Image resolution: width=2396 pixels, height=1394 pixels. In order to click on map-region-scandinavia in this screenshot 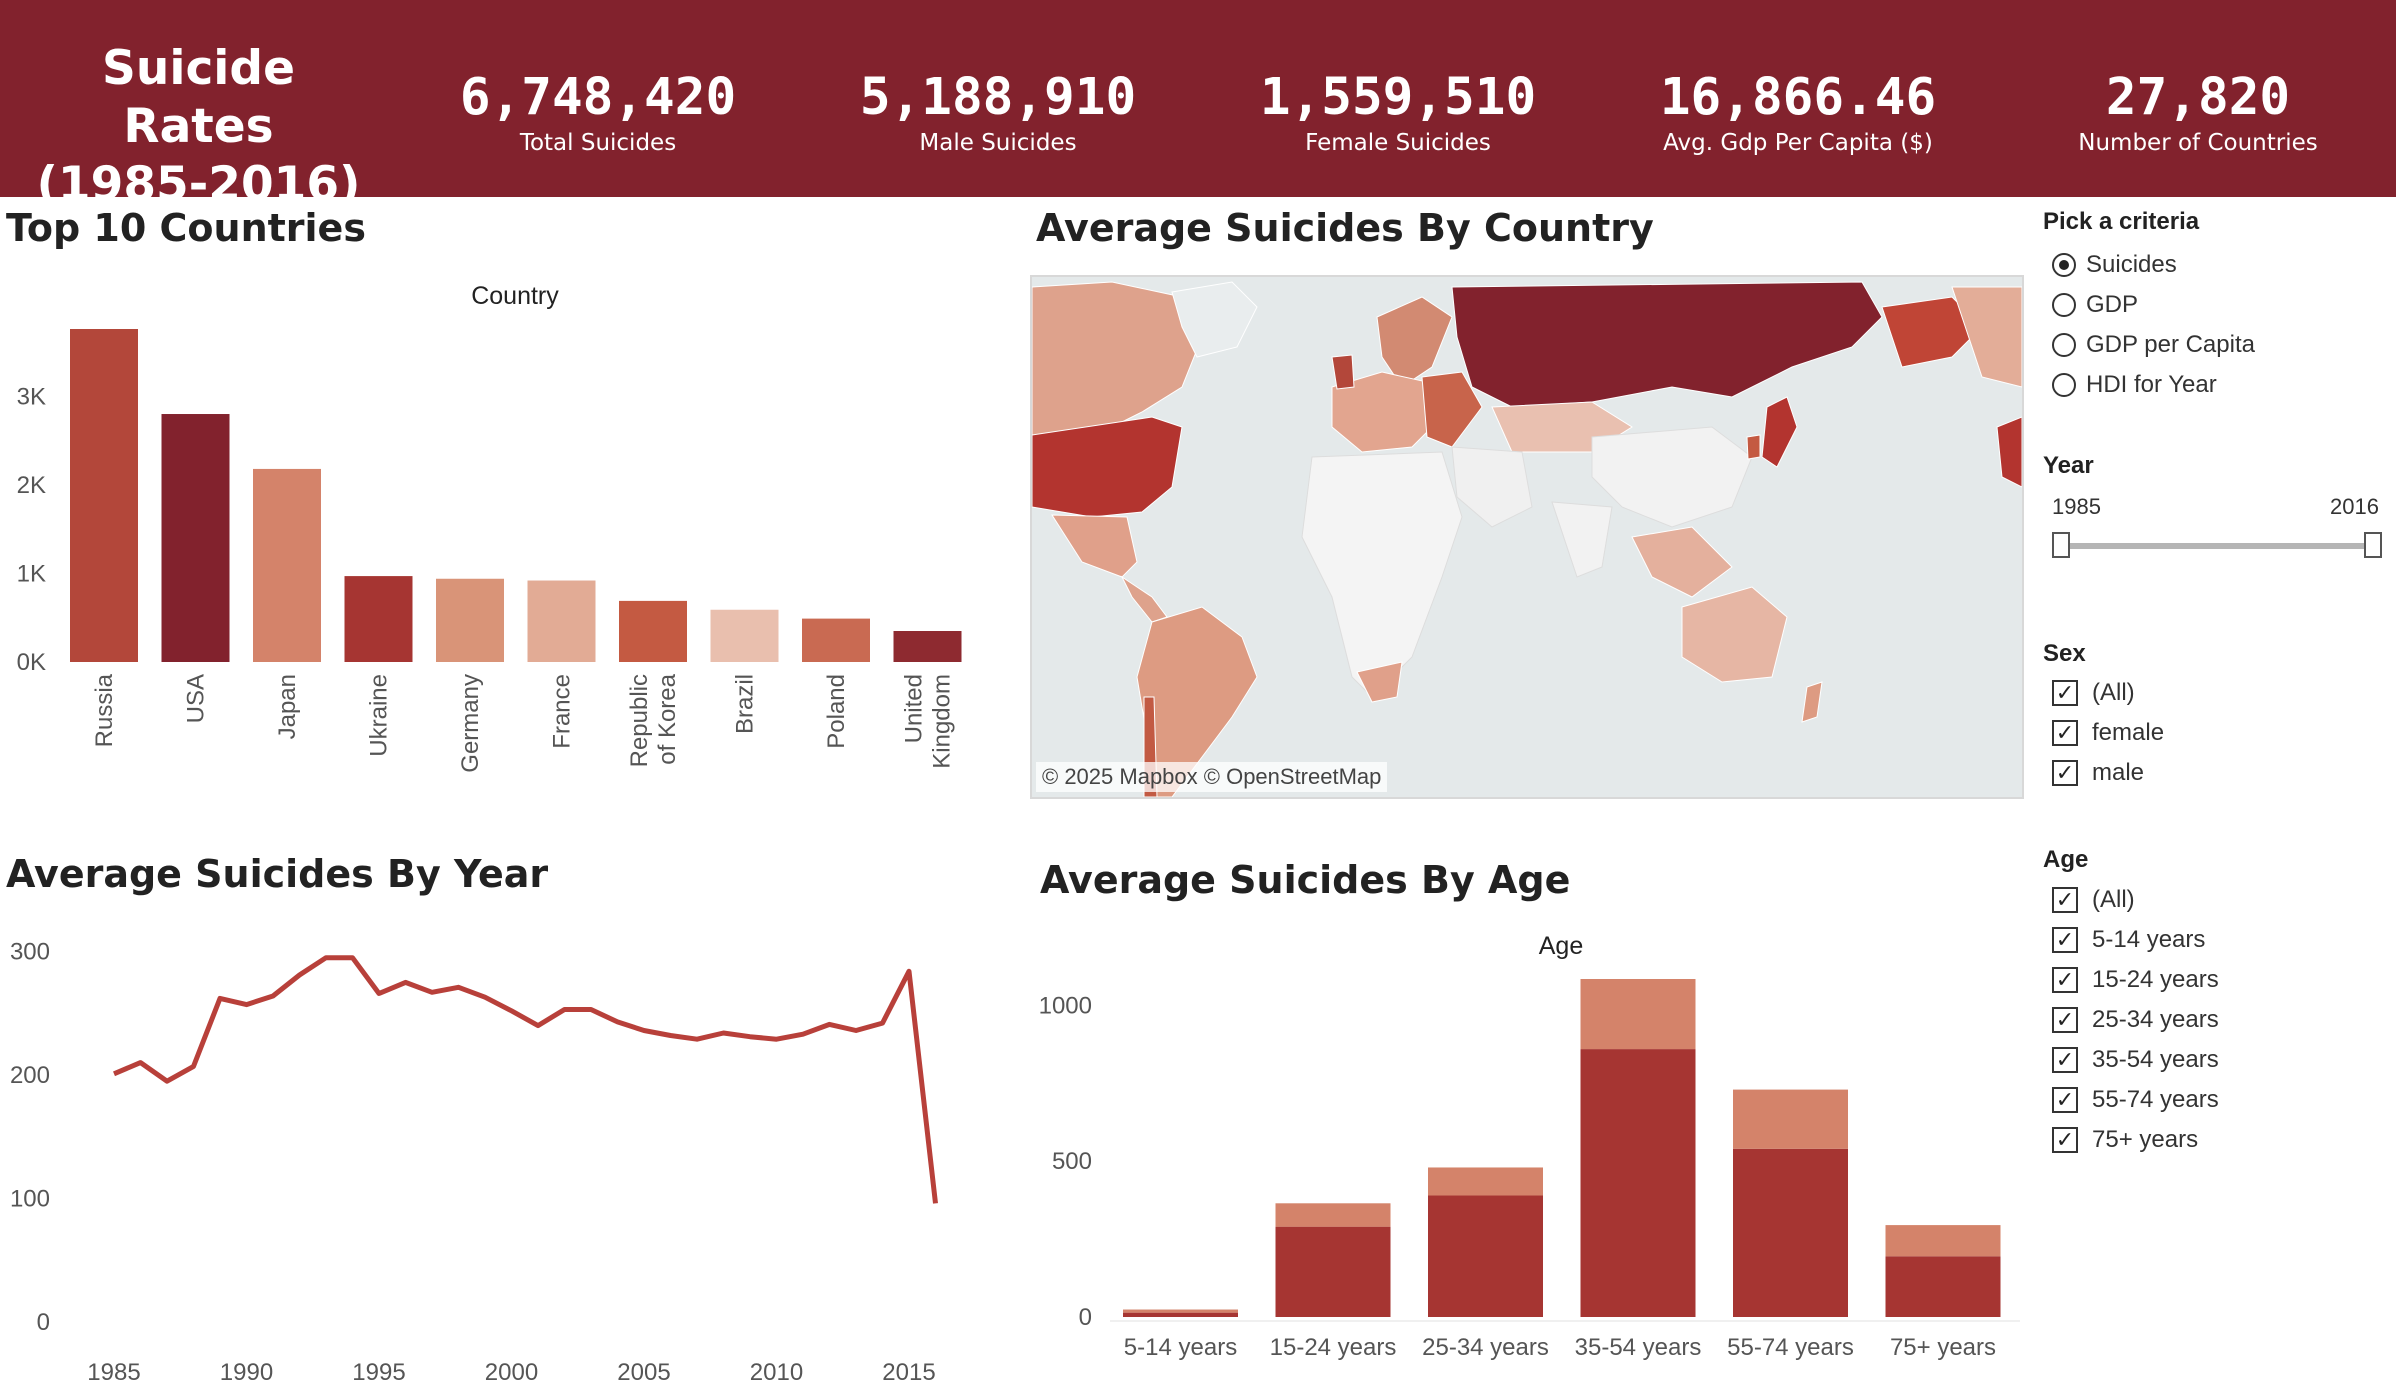, I will do `click(1414, 342)`.